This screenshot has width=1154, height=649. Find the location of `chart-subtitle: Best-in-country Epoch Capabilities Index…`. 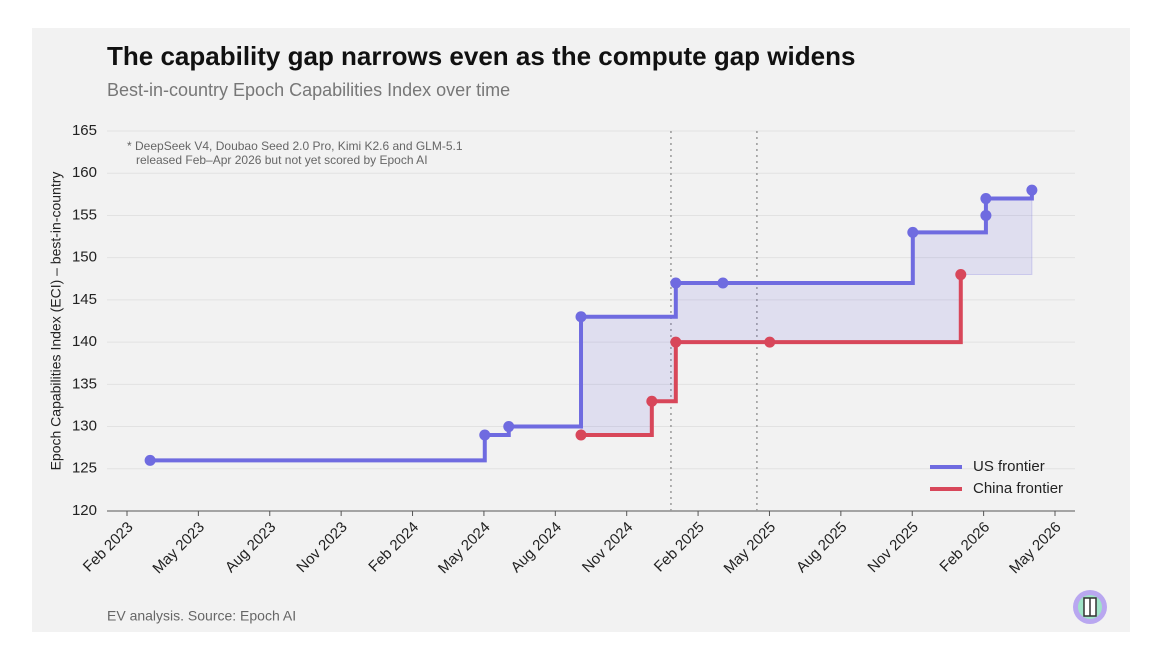

chart-subtitle: Best-in-country Epoch Capabilities Index… is located at coordinates (308, 90).